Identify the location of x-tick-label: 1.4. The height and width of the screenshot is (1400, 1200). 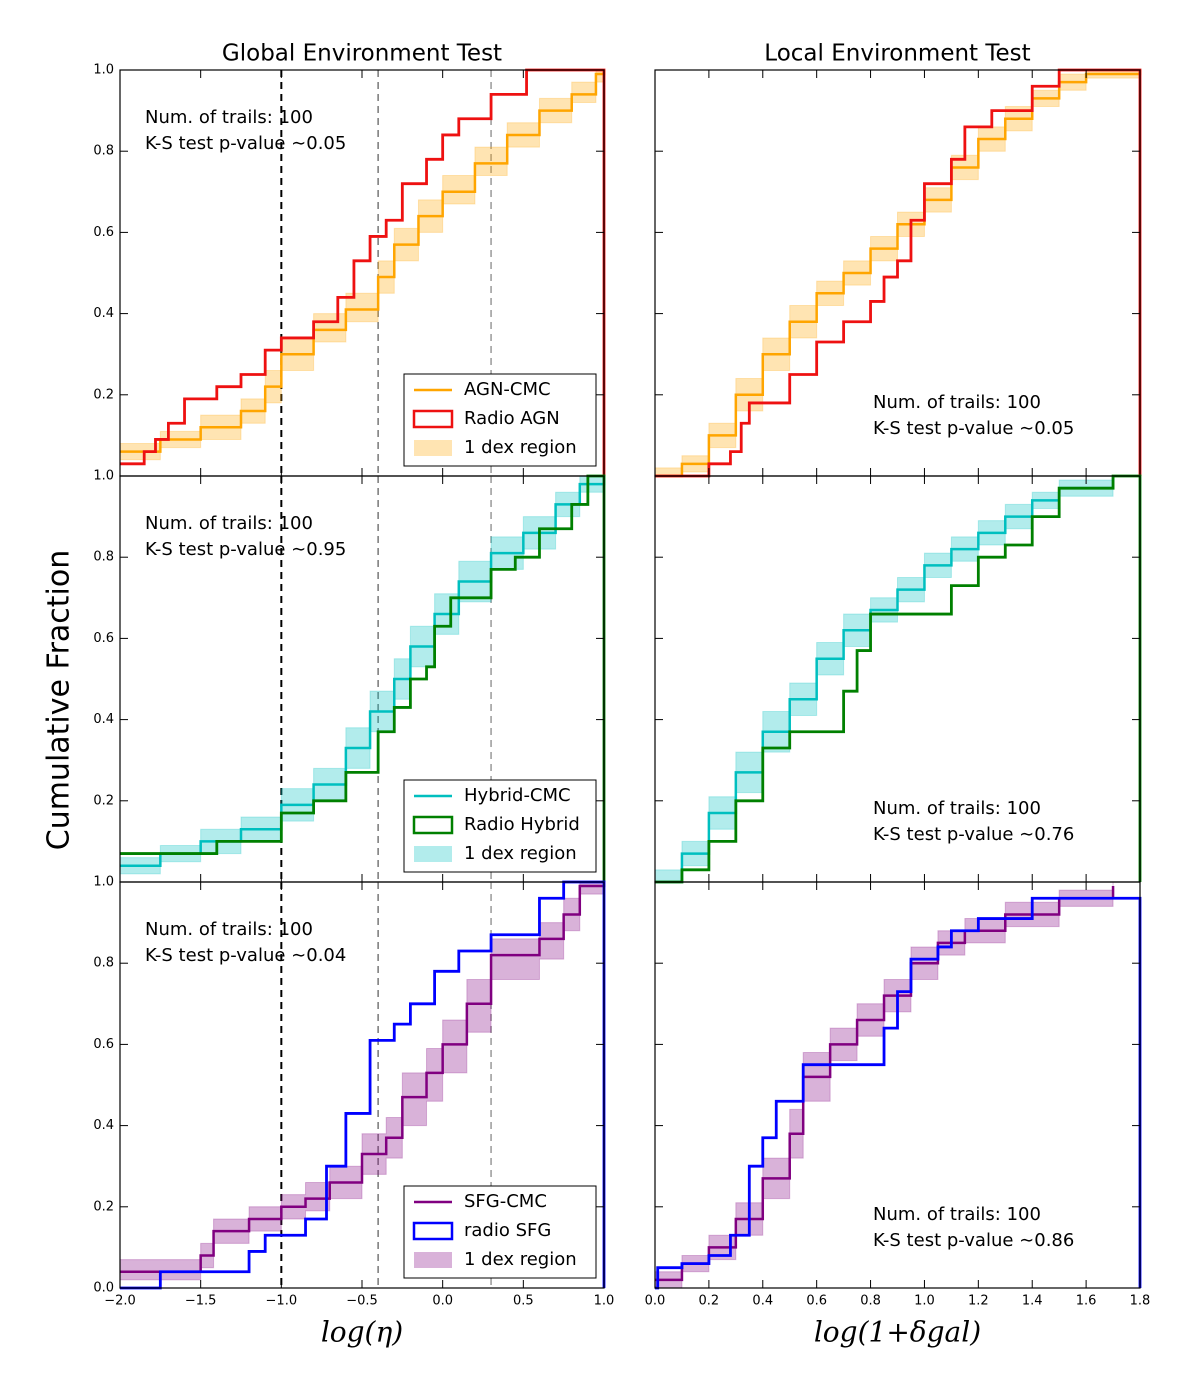
(1032, 1301).